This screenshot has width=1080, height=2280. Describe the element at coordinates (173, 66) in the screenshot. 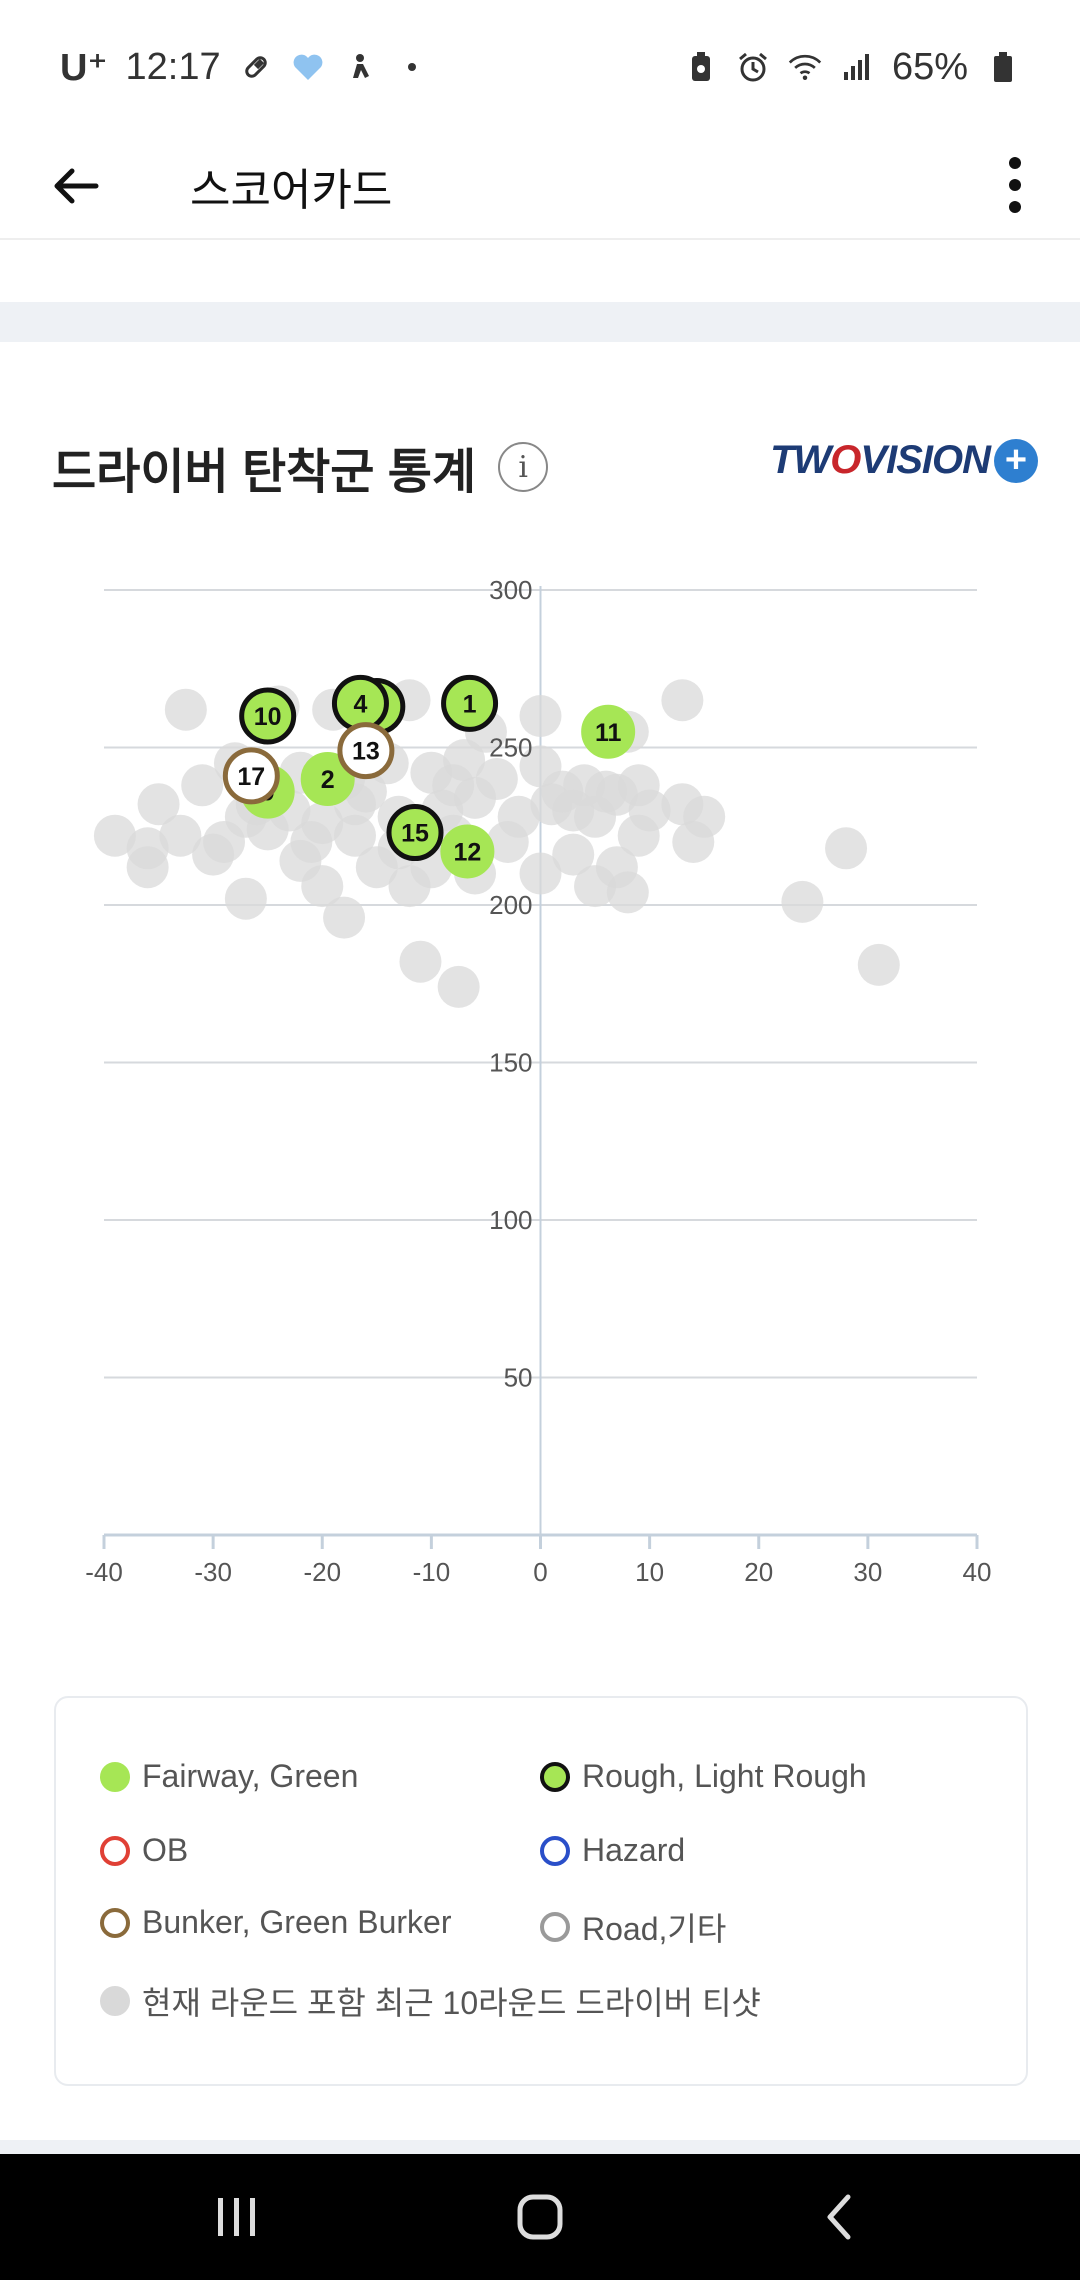

I see `clock: 12:17` at that location.